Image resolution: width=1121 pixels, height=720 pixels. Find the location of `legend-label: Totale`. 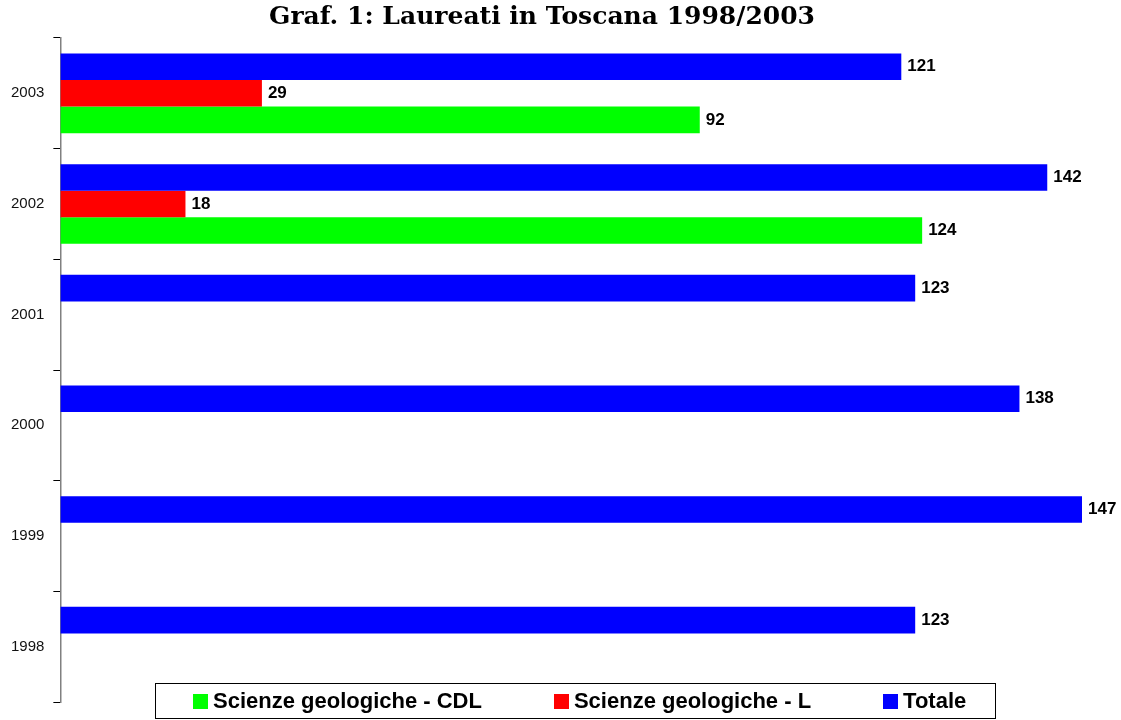

legend-label: Totale is located at coordinates (935, 701).